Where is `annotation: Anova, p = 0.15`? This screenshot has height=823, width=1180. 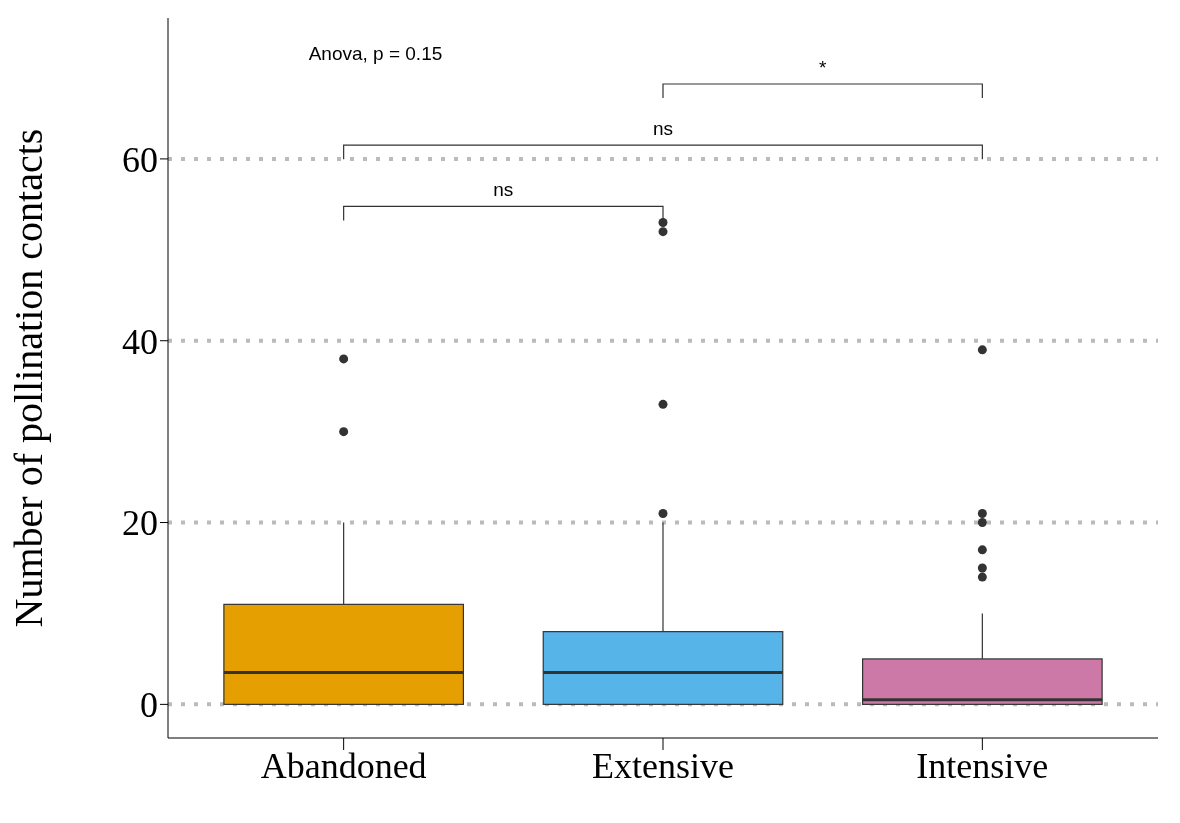 annotation: Anova, p = 0.15 is located at coordinates (375, 53).